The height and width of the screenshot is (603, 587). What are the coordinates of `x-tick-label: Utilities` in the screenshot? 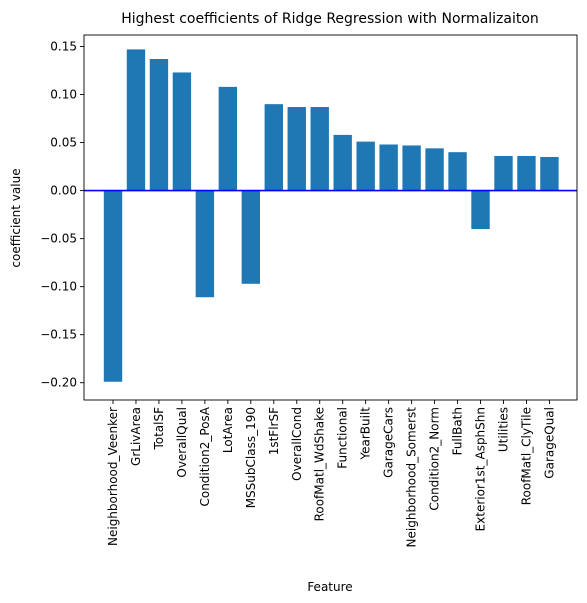 It's located at (503, 429).